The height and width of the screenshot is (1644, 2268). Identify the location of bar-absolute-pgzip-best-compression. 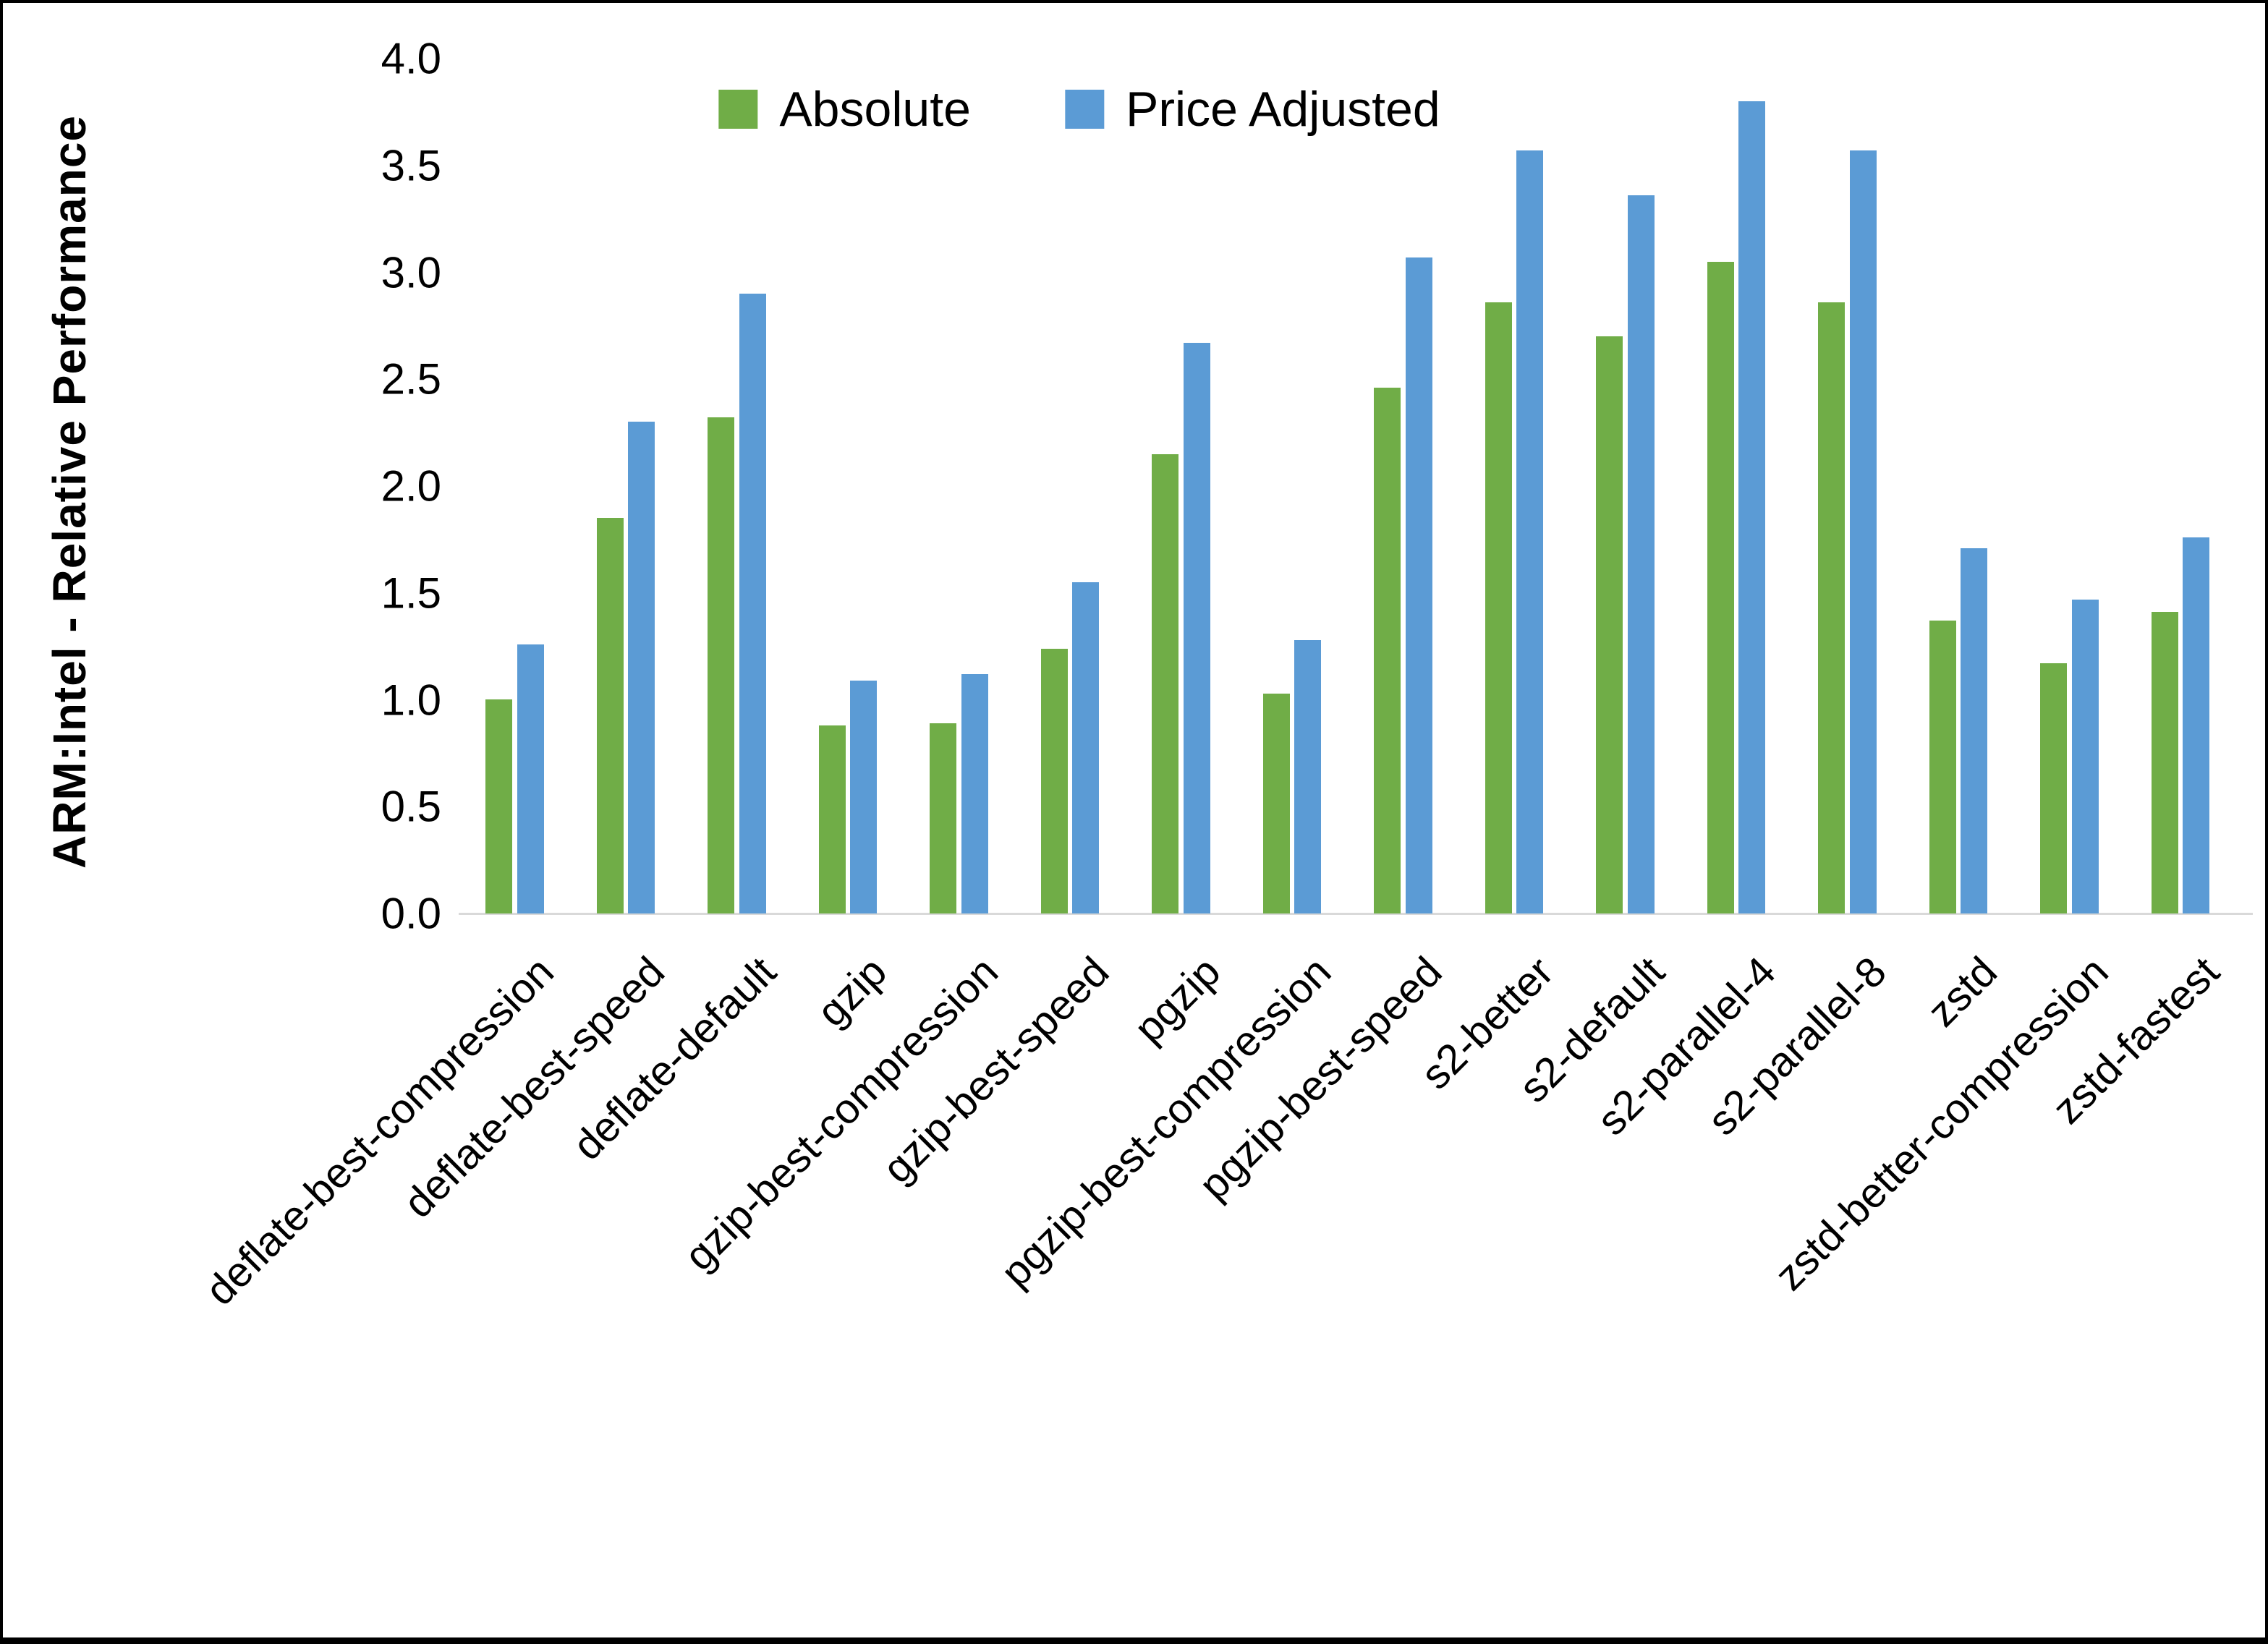
(1276, 803).